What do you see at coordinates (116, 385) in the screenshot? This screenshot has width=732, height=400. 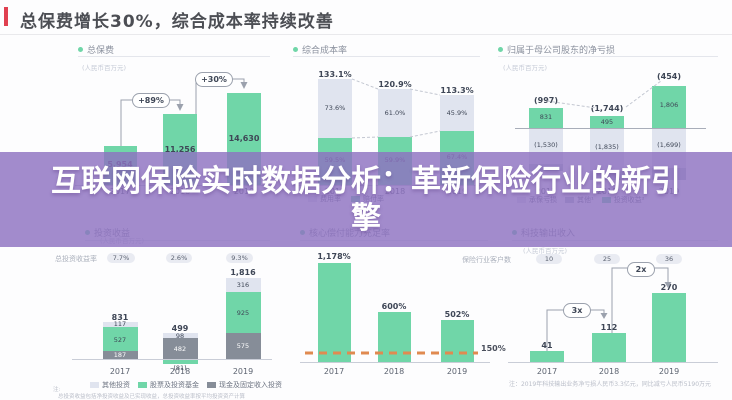 I see `legend-other-invest: 其他投资` at bounding box center [116, 385].